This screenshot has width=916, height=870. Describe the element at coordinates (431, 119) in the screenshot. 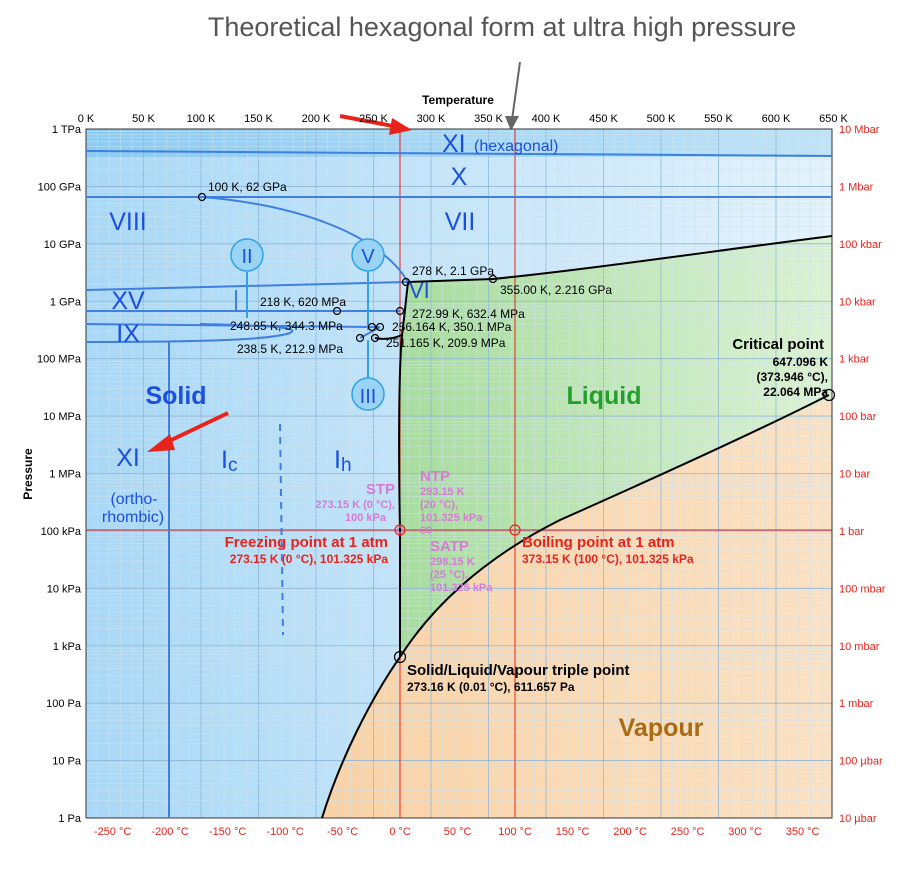

I see `kelvin-tick-label: 300 K` at that location.